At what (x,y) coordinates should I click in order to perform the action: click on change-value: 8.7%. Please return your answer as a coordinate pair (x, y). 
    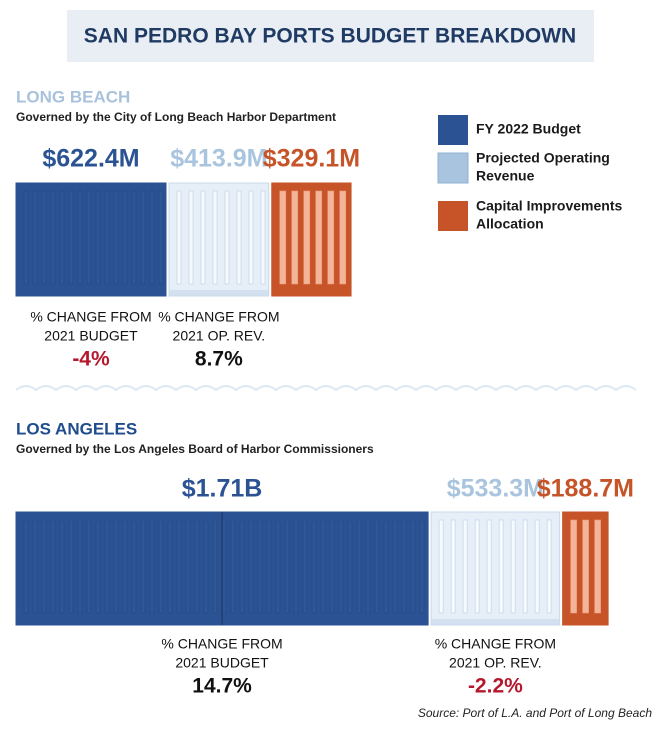
    Looking at the image, I should click on (219, 359).